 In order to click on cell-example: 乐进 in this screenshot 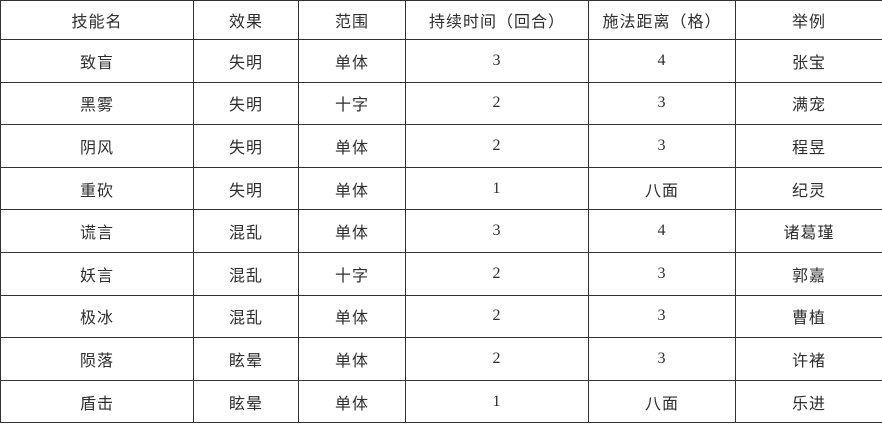, I will do `click(808, 401)`.